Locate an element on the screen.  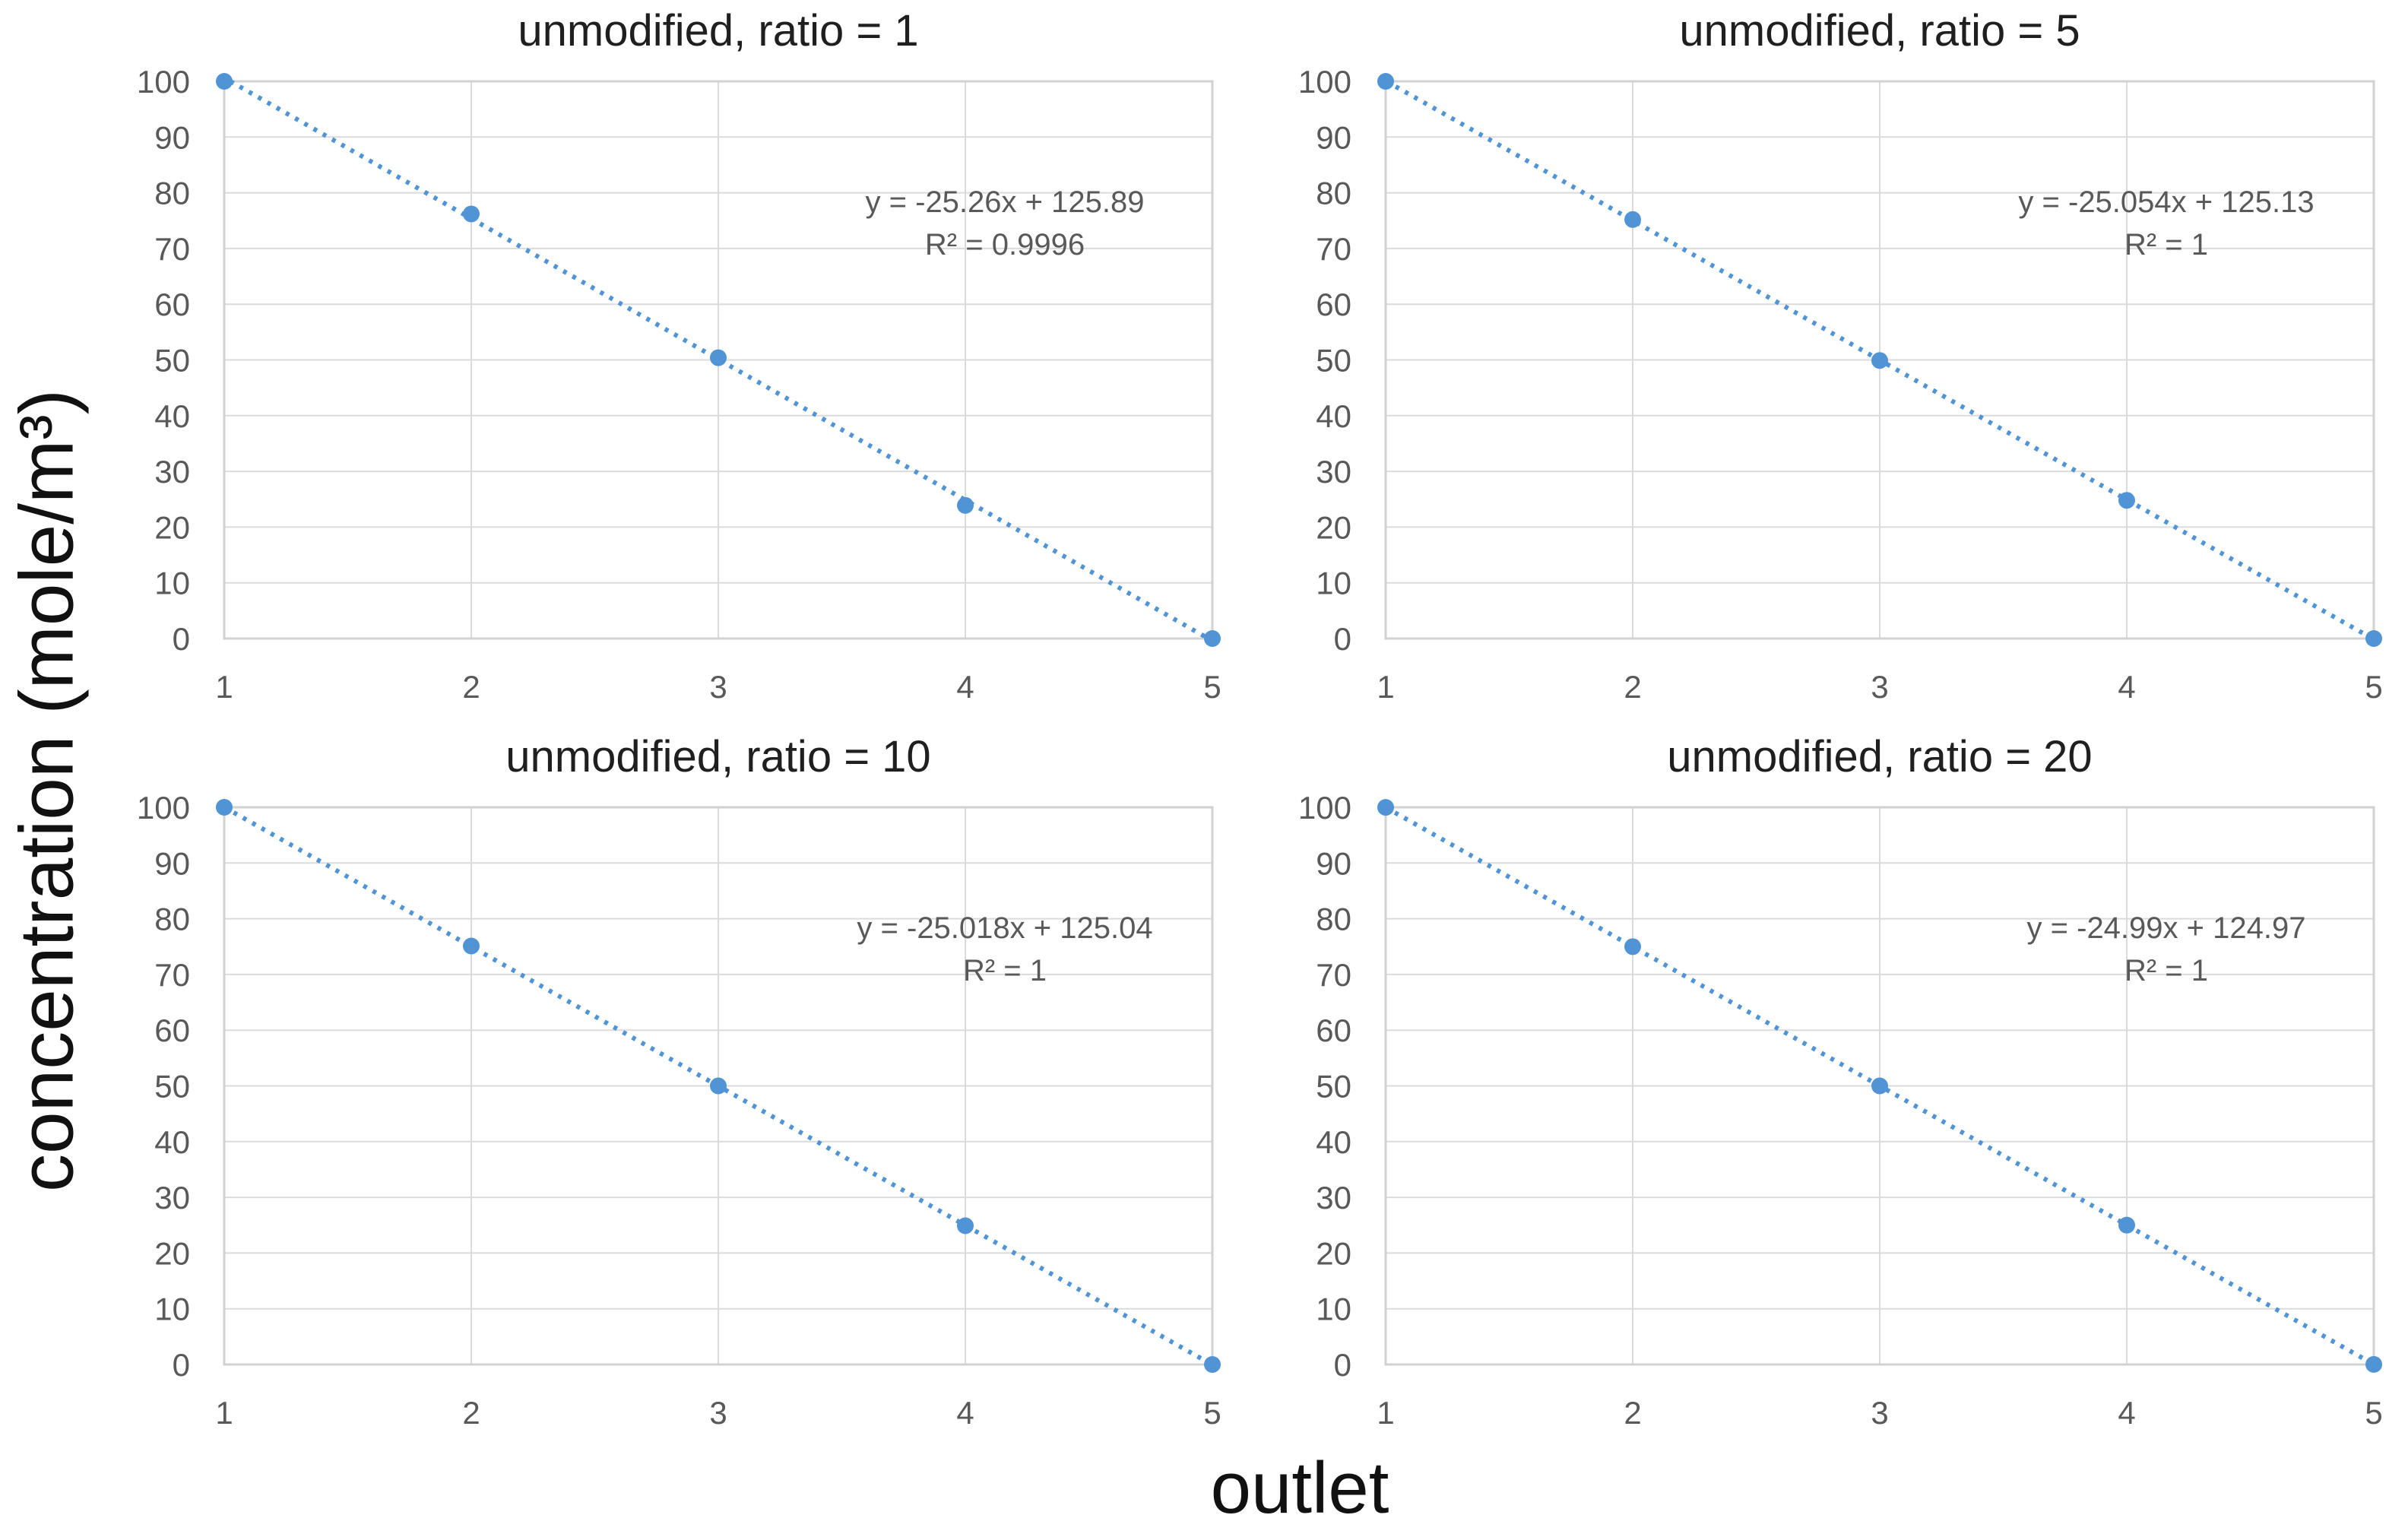
trendline-annotation: y = -25.26x + 125.89 R² = 0.9996 is located at coordinates (1005, 223).